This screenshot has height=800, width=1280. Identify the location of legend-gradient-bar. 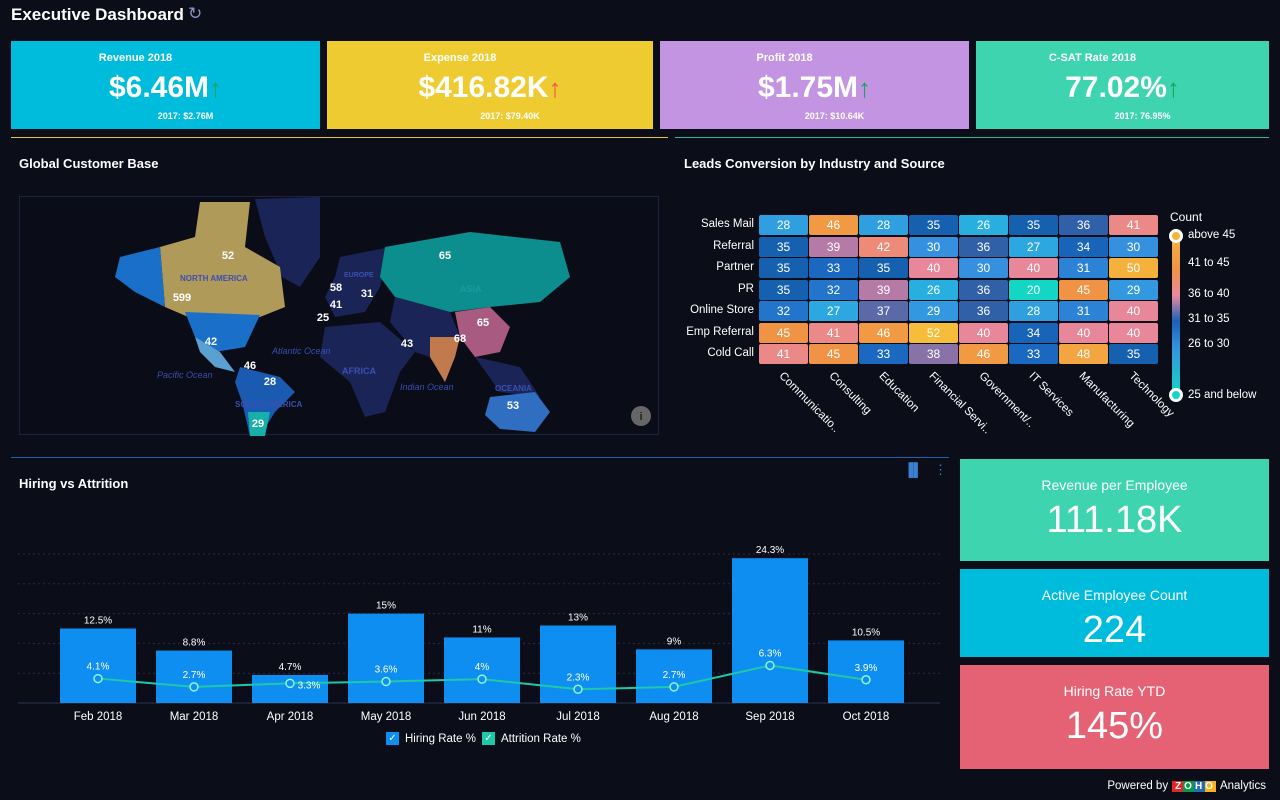
(1176, 315).